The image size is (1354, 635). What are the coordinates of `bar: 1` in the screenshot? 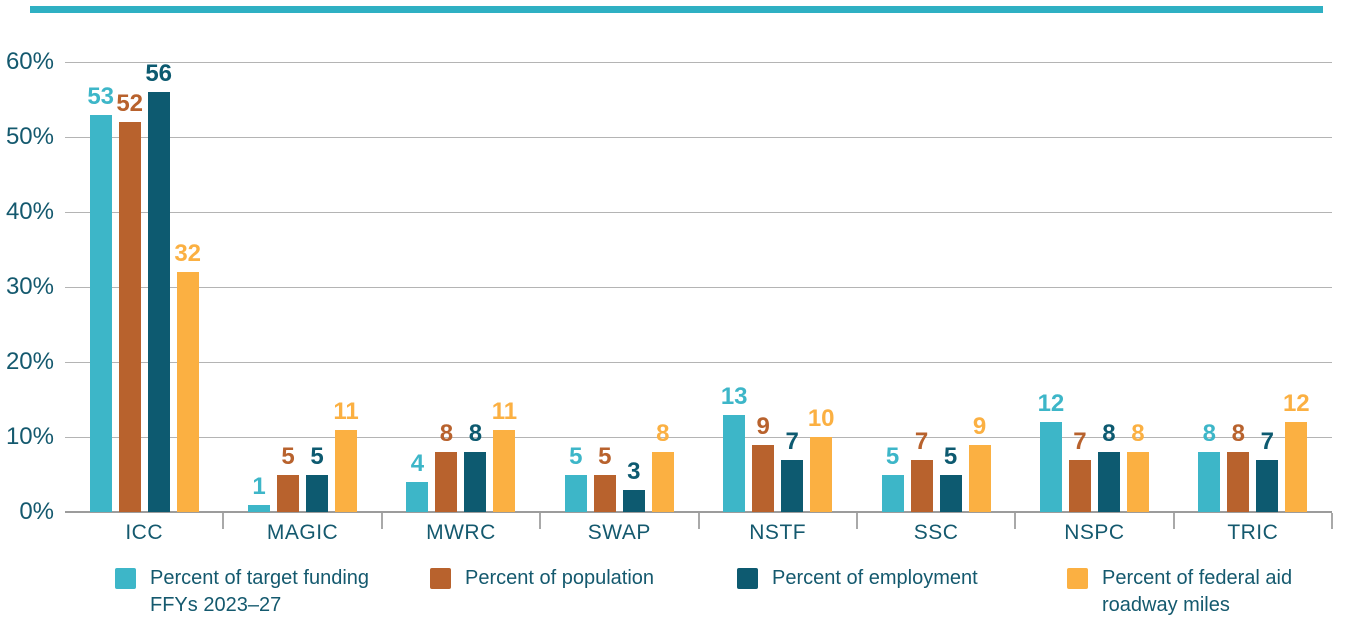 It's located at (259, 492).